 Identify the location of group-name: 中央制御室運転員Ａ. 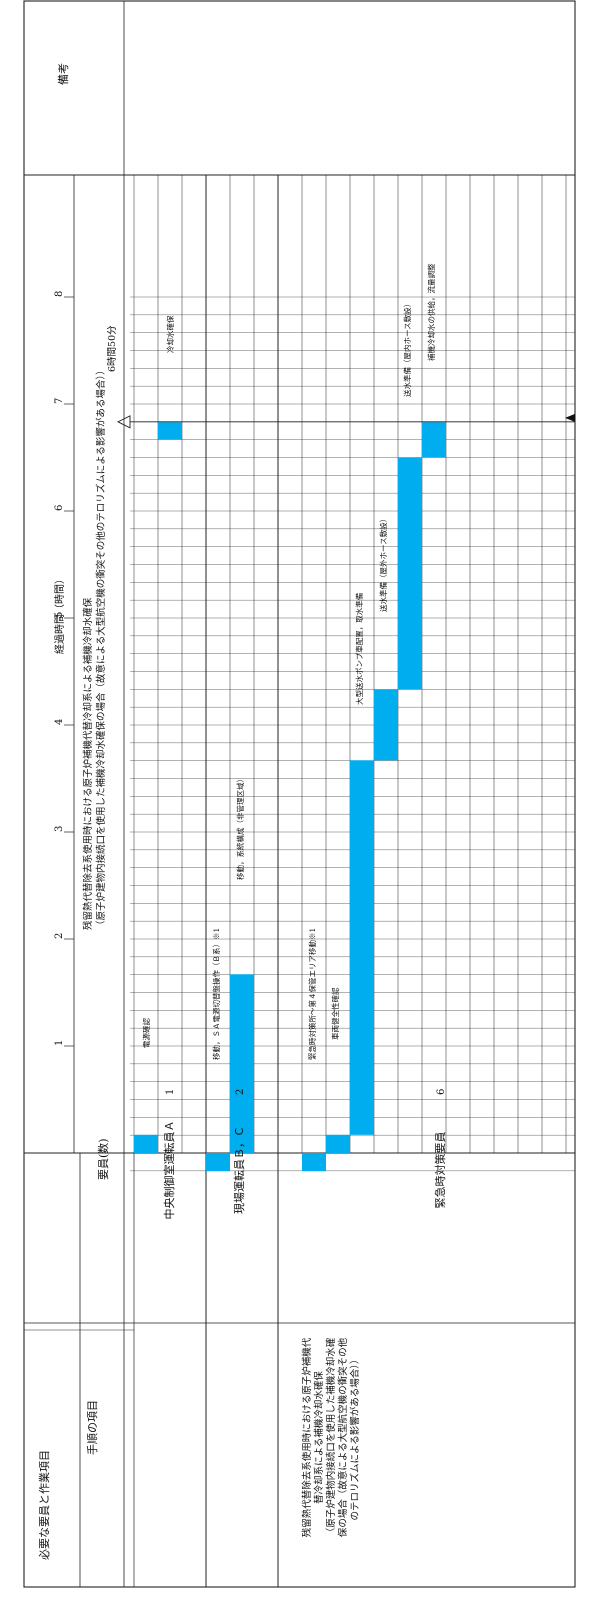
(169, 1170).